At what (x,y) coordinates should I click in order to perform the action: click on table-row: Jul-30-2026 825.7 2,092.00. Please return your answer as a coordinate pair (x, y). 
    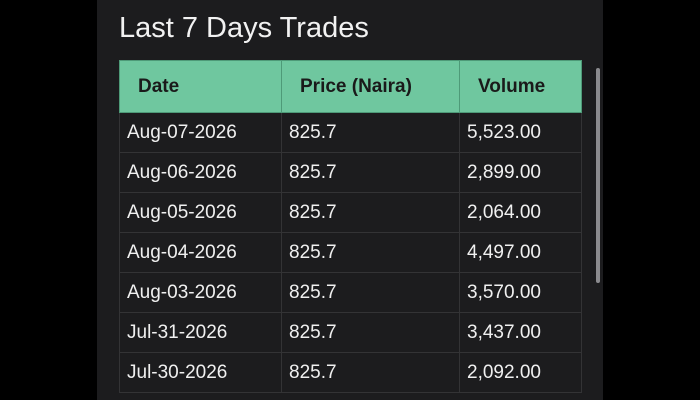
    Looking at the image, I should click on (350, 372).